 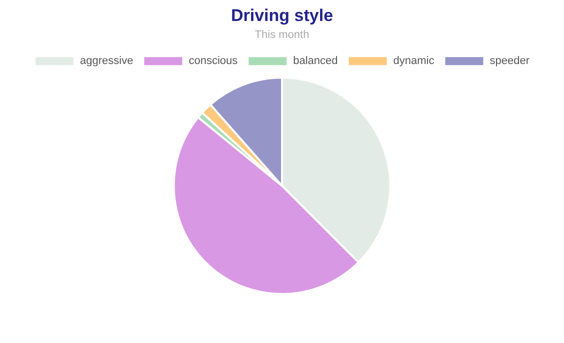 I want to click on chart-subtitle: This month, so click(x=282, y=35).